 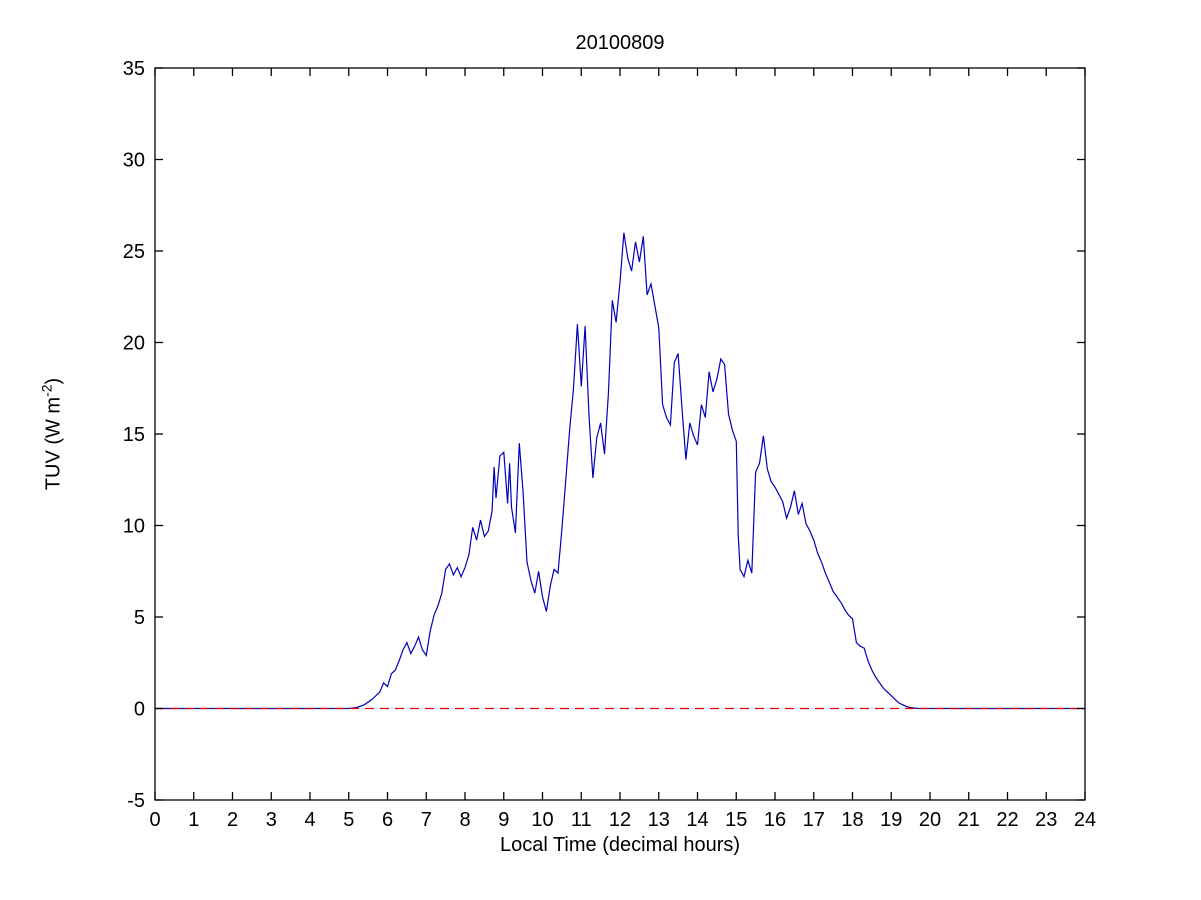 I want to click on chart-title: 20100809, so click(x=620, y=43).